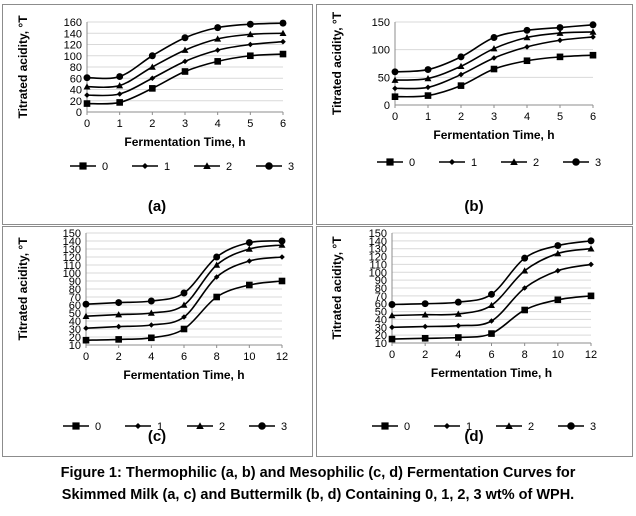  I want to click on y-tick-label: 130, so click(378, 250).